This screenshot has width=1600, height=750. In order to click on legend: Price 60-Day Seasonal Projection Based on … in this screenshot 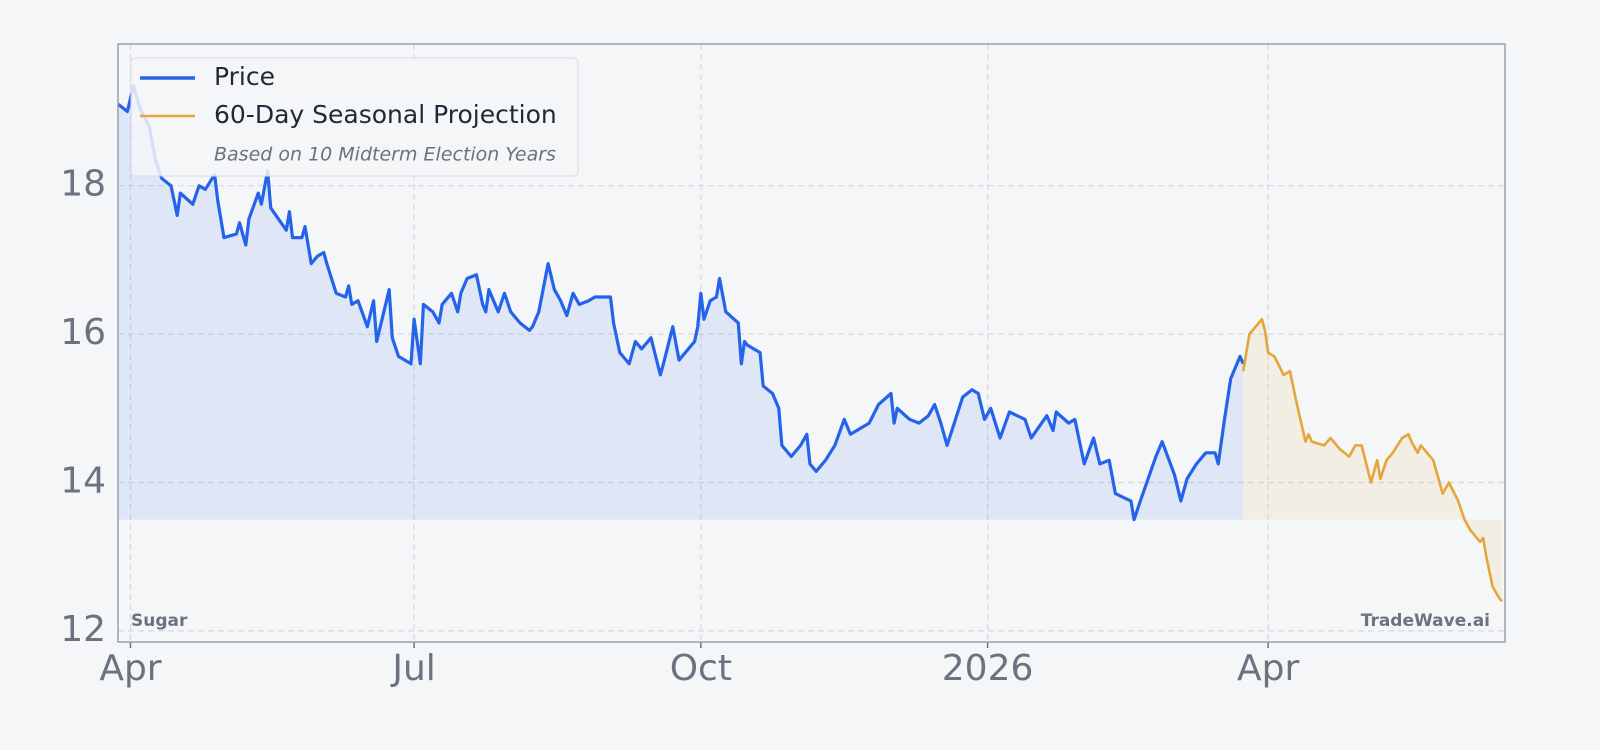, I will do `click(354, 117)`.